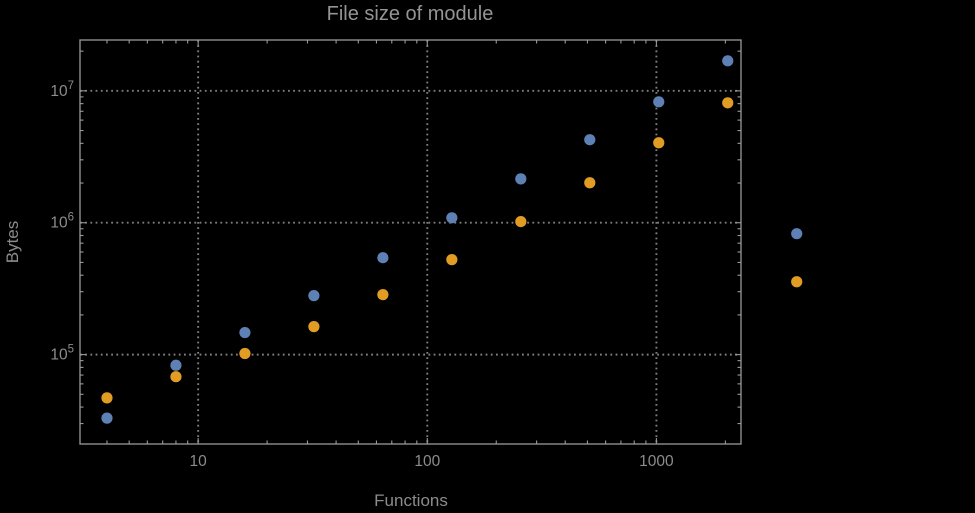 The image size is (975, 513). Describe the element at coordinates (656, 461) in the screenshot. I see `x-tick-label: 1000` at that location.